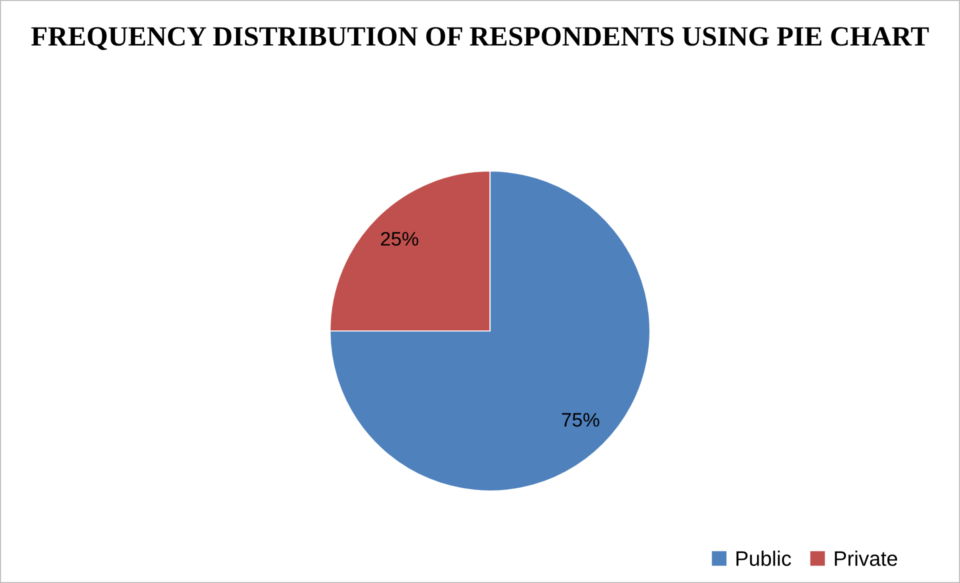 The image size is (960, 583). I want to click on legend-label: Public, so click(763, 558).